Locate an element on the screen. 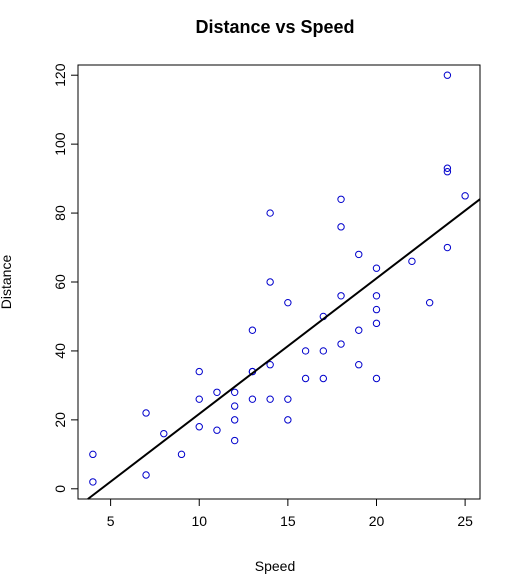 The image size is (514, 574). x-tick-label: 20 is located at coordinates (377, 521).